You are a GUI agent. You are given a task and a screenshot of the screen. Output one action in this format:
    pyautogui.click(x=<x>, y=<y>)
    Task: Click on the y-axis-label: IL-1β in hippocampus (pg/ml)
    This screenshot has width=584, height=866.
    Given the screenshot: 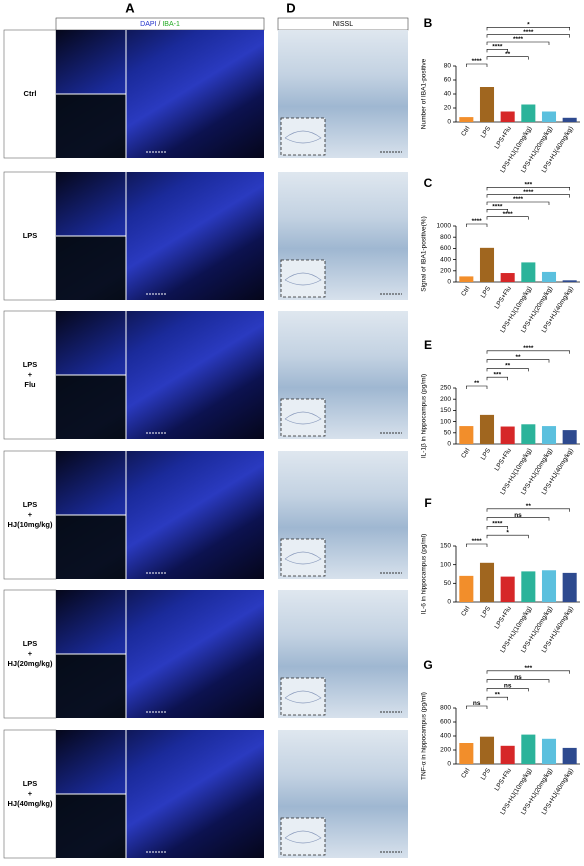 What is the action you would take?
    pyautogui.click(x=424, y=416)
    